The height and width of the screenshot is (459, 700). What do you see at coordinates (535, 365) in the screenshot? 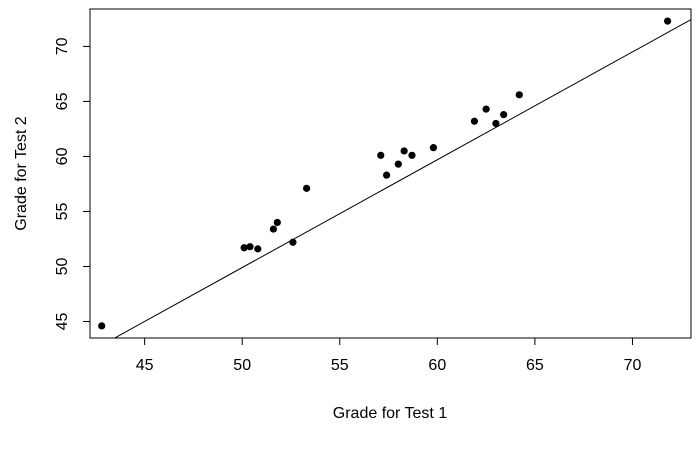
I see `x-tick-label: 65` at bounding box center [535, 365].